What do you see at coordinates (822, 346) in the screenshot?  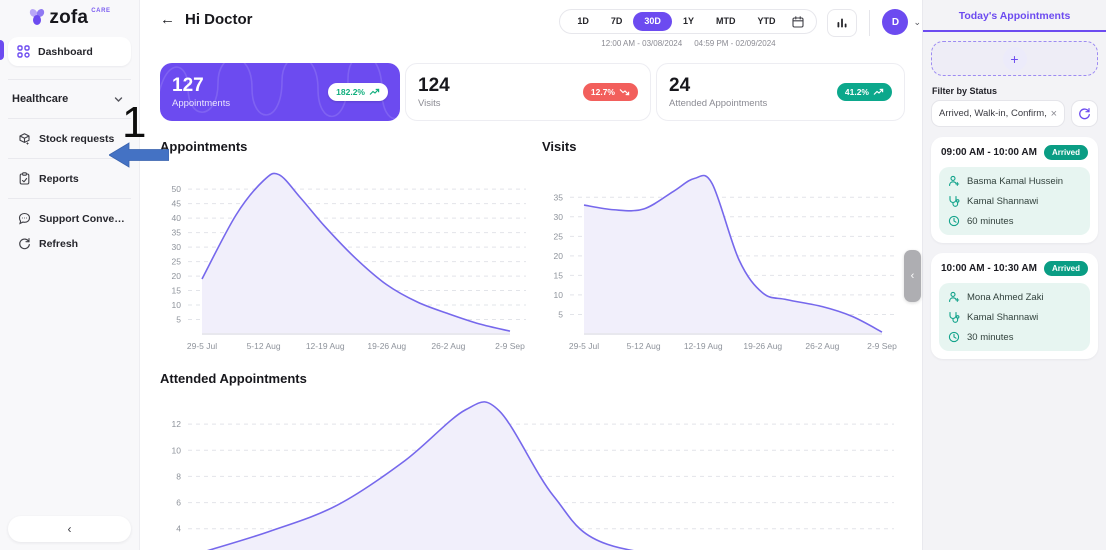 I see `svg-text: 26-2 Aug` at bounding box center [822, 346].